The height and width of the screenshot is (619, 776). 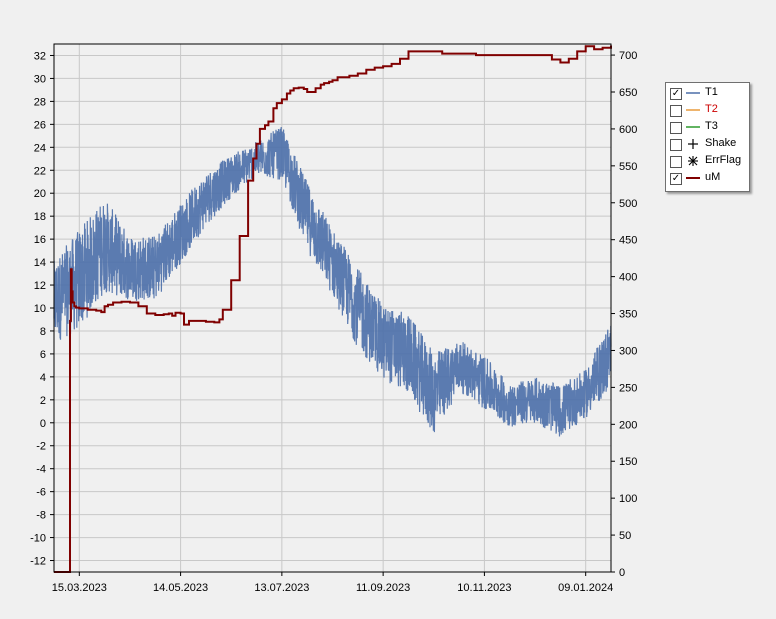 I want to click on legend-checkbox-t3, so click(x=676, y=128).